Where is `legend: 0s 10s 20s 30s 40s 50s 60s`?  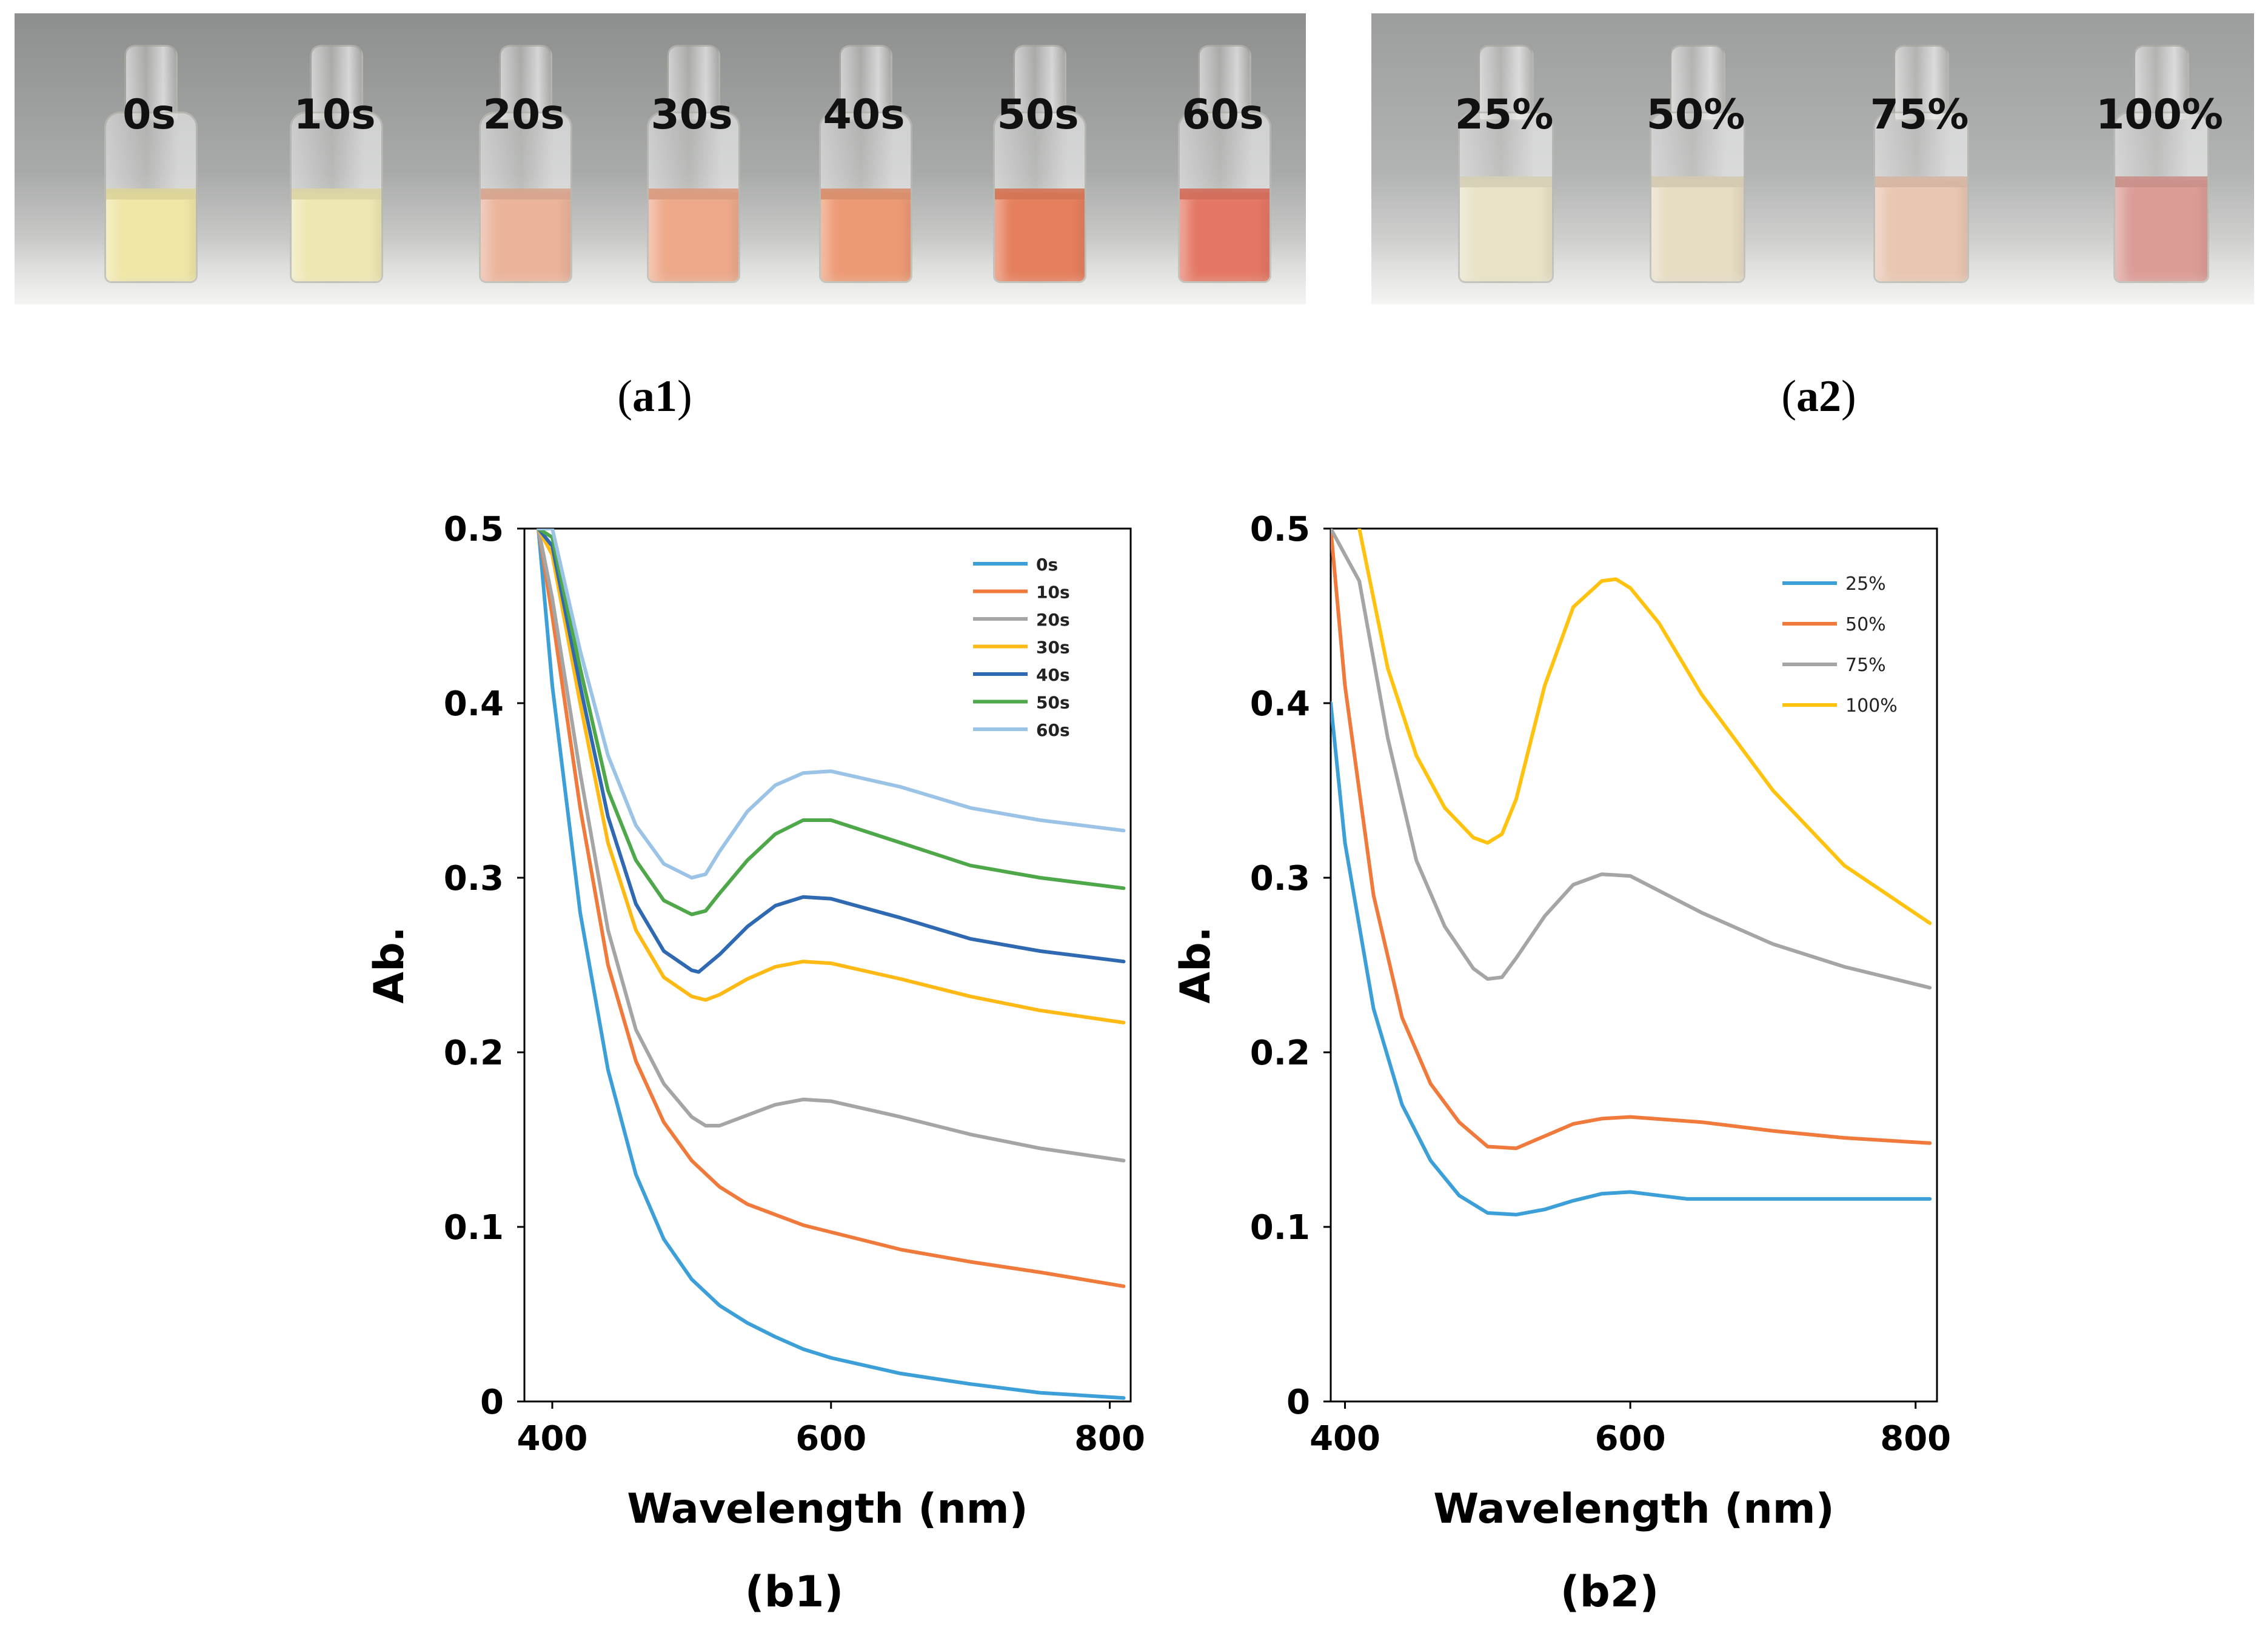 legend: 0s 10s 20s 30s 40s 50s 60s is located at coordinates (1022, 647).